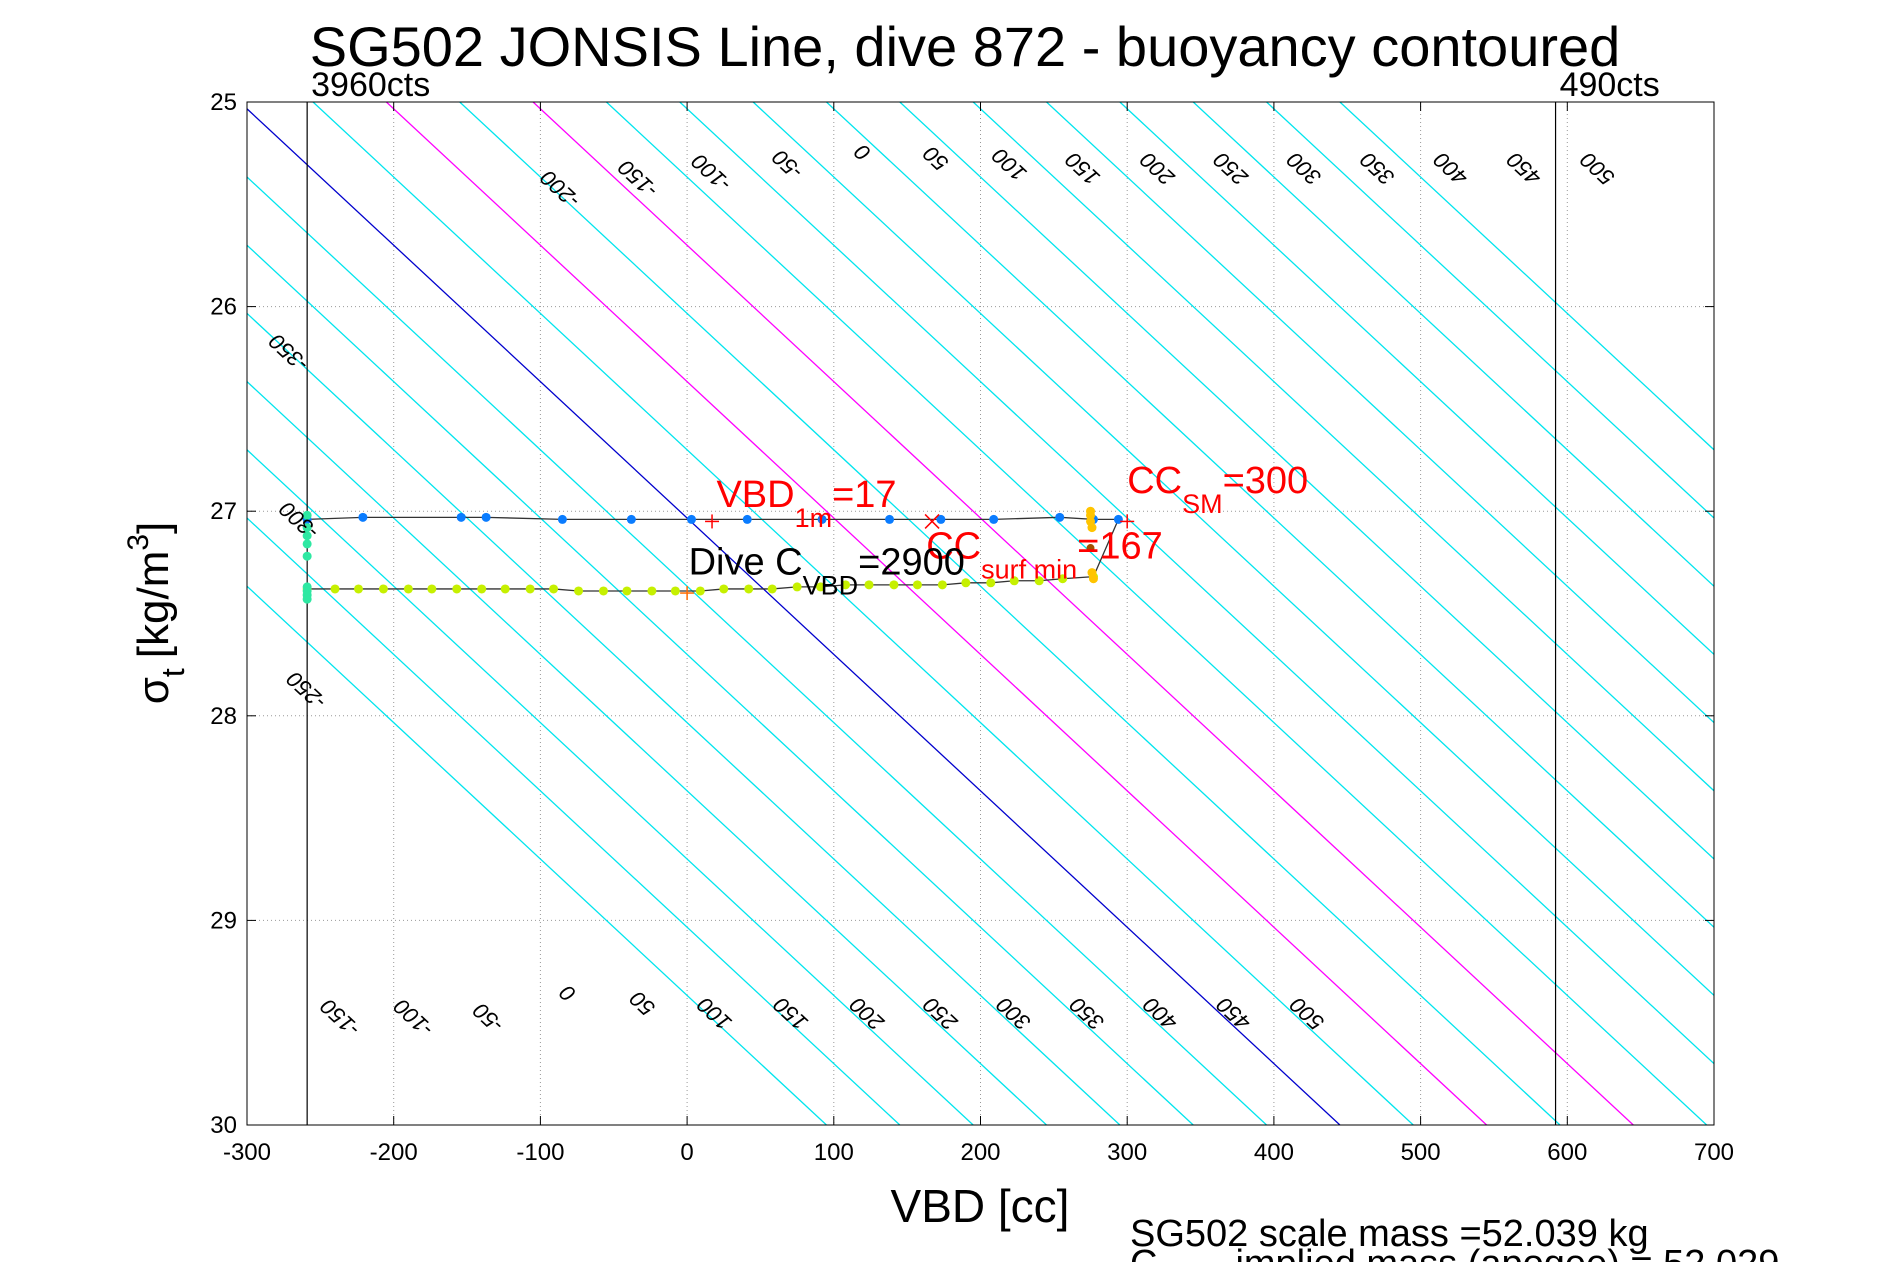 Image resolution: width=1891 pixels, height=1262 pixels. I want to click on y-axis-label: σt [kg/m3], so click(156, 613).